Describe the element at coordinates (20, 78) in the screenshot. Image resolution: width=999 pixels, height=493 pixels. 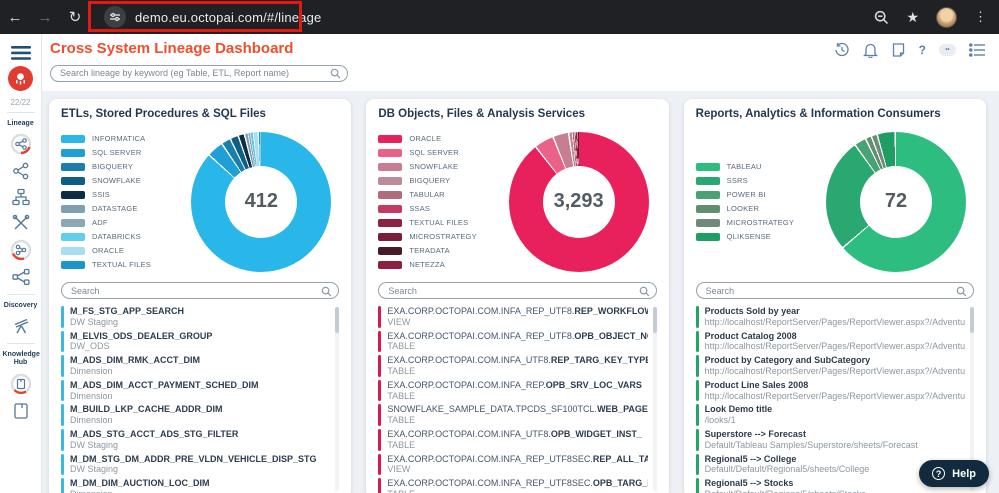
I see `octopai-logo` at that location.